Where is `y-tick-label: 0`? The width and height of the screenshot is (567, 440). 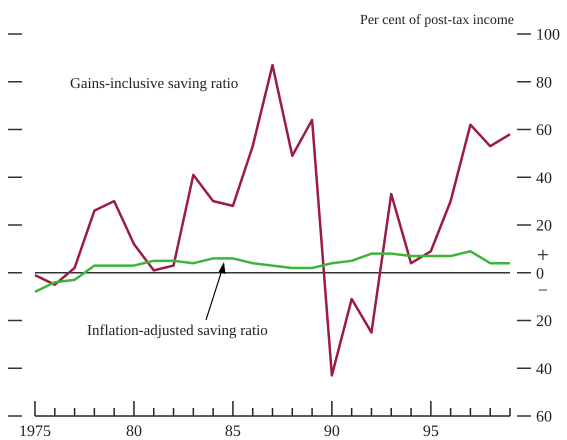
y-tick-label: 0 is located at coordinates (540, 273).